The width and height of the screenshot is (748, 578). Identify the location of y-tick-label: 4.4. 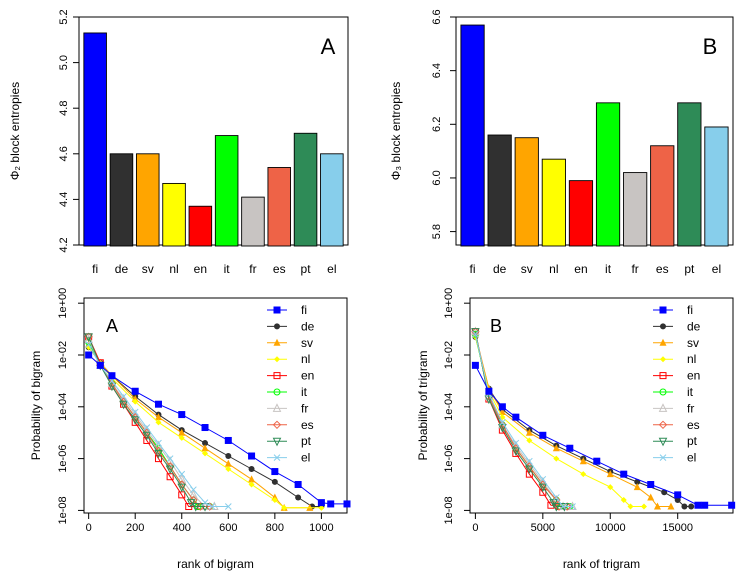
(64, 199).